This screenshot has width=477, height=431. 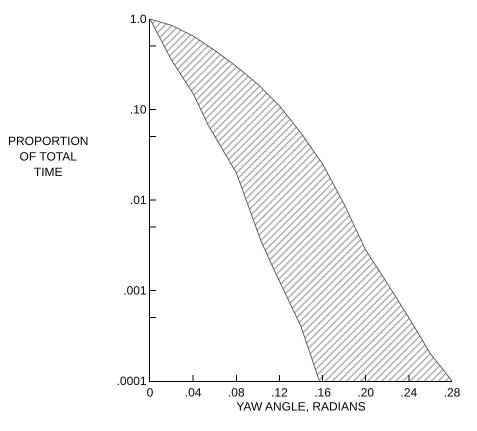 What do you see at coordinates (279, 392) in the screenshot?
I see `x-tick-label: .12` at bounding box center [279, 392].